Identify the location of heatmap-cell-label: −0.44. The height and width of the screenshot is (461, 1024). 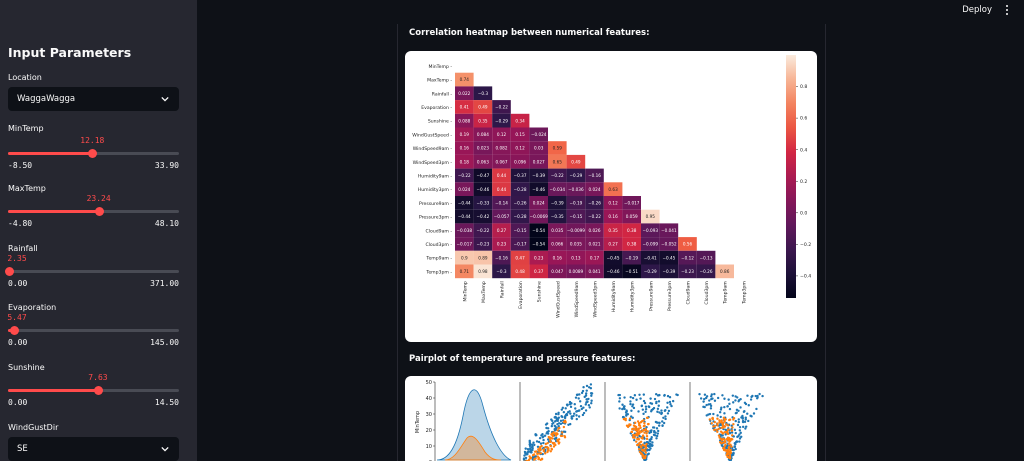
(464, 216).